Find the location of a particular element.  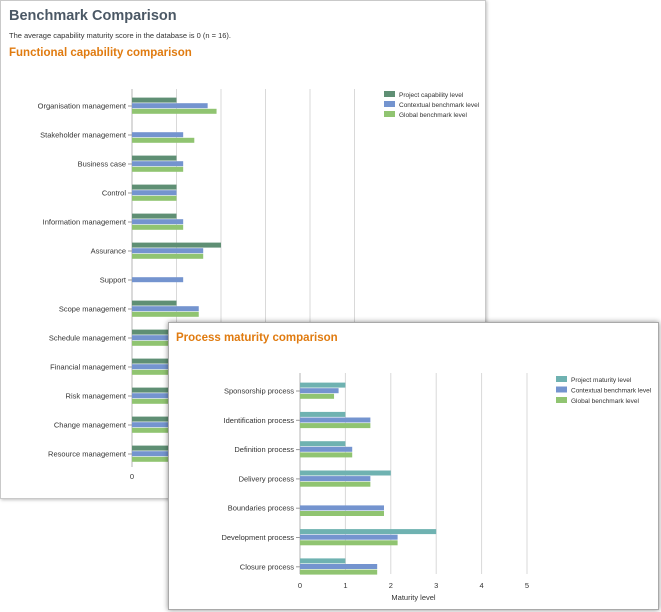

x-tick-label: 1 is located at coordinates (345, 585).